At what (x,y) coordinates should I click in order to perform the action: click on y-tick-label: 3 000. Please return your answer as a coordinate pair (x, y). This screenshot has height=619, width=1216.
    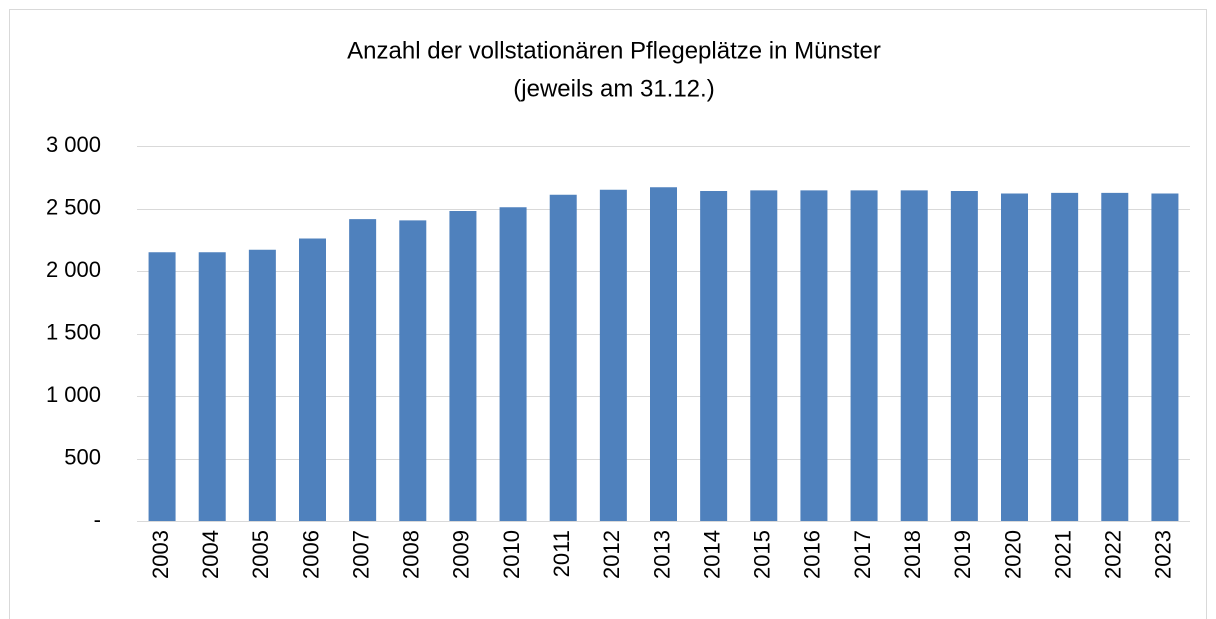
    Looking at the image, I should click on (73, 144).